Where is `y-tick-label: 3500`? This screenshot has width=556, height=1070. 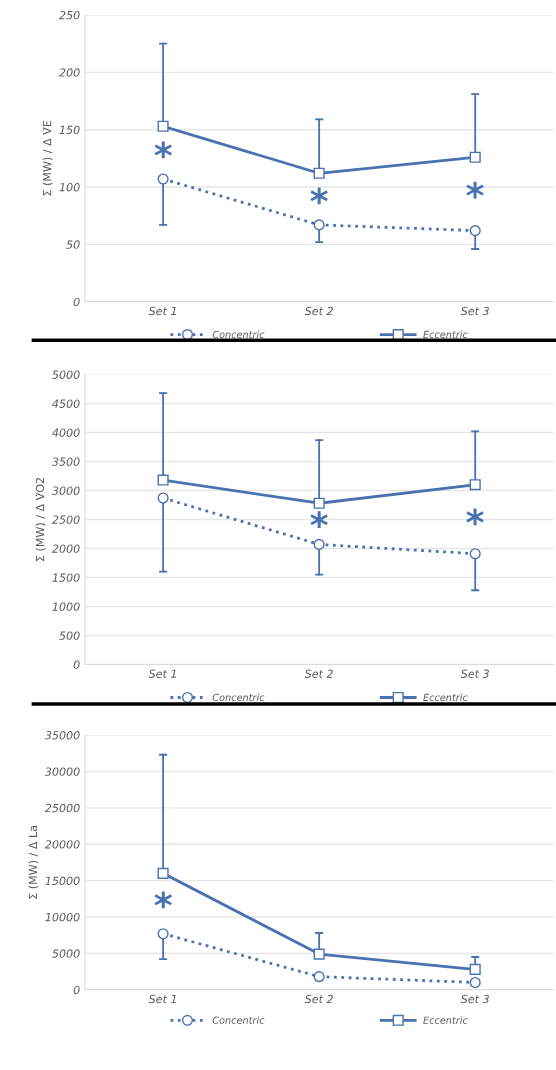
y-tick-label: 3500 is located at coordinates (65, 461).